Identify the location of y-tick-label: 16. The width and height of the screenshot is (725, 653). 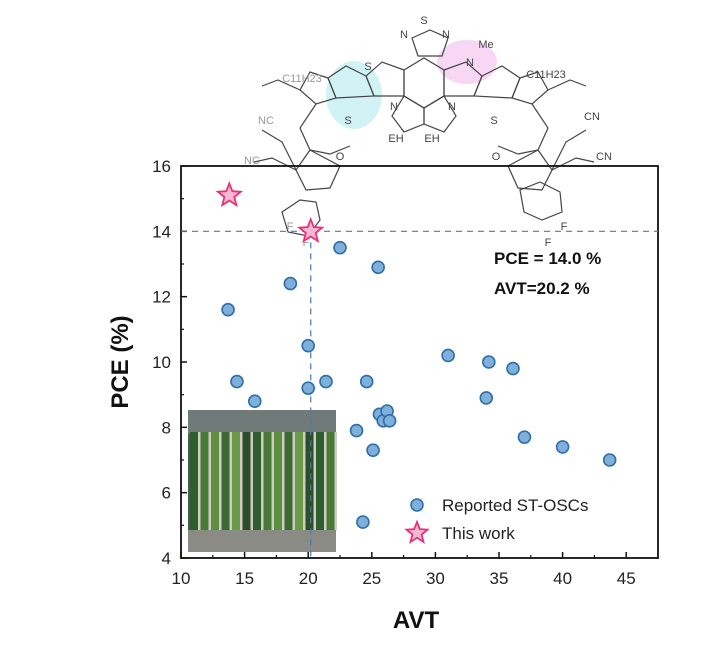
(161, 166).